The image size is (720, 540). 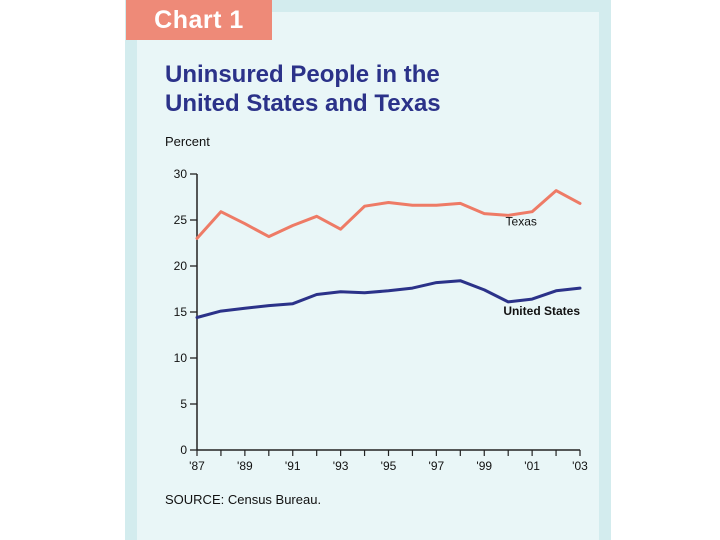 I want to click on y-tick-label: 5, so click(x=183, y=404).